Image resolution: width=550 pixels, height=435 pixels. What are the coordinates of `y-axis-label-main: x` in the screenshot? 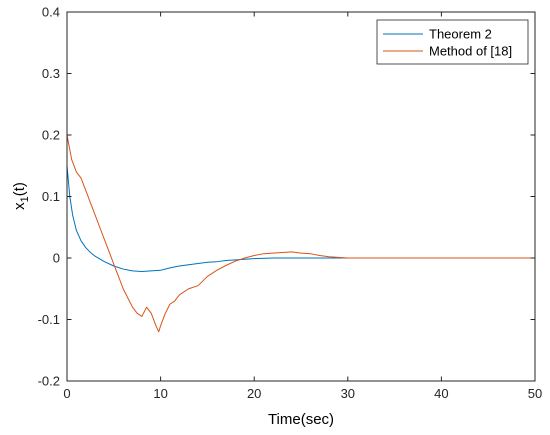 It's located at (19, 206).